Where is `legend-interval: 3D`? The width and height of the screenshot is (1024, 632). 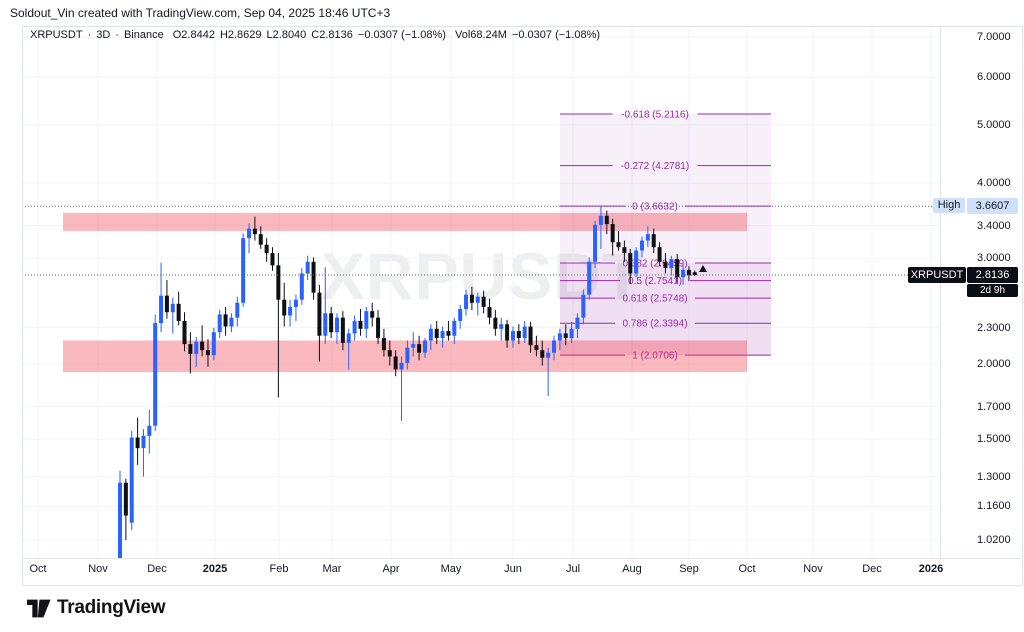
legend-interval: 3D is located at coordinates (103, 35).